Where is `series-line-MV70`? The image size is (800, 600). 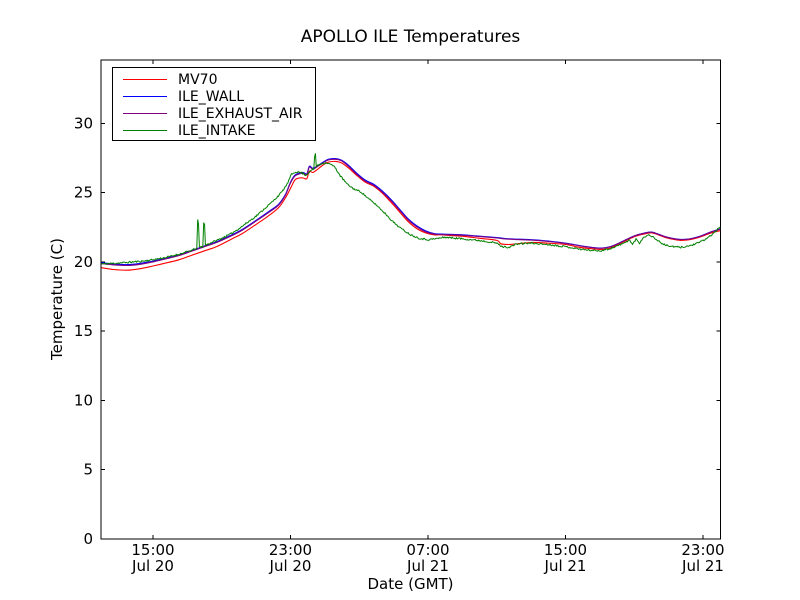 series-line-MV70 is located at coordinates (411, 215).